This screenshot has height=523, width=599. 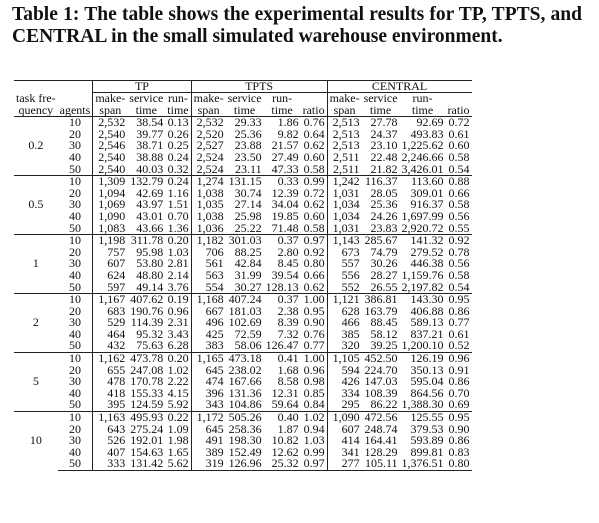 I want to click on value-cell: 23.10, so click(x=384, y=145).